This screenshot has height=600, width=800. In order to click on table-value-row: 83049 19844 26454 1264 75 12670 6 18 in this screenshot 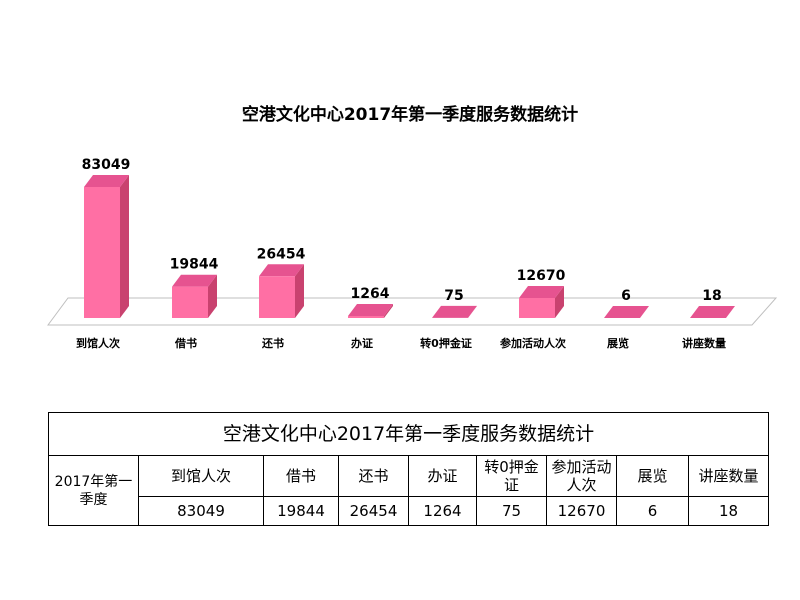, I will do `click(409, 511)`.